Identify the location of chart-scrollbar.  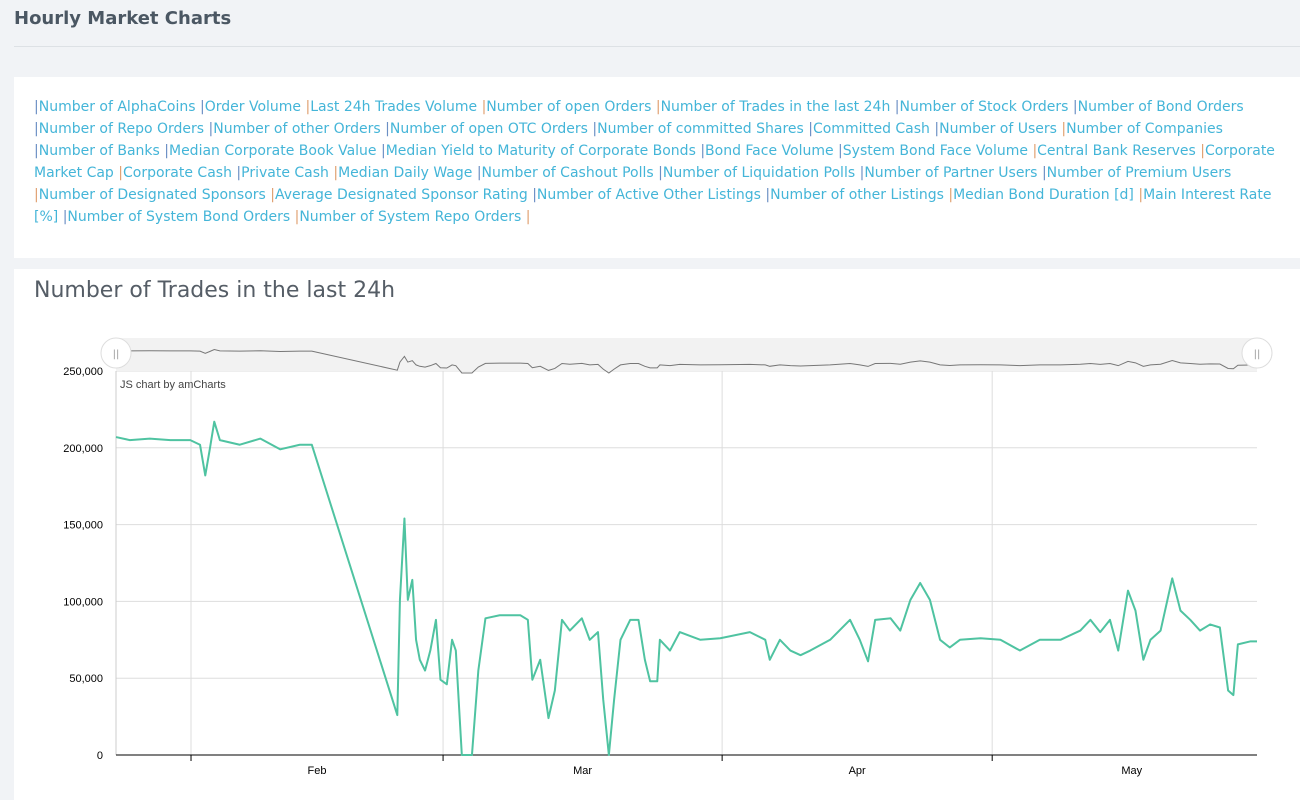
(686, 354).